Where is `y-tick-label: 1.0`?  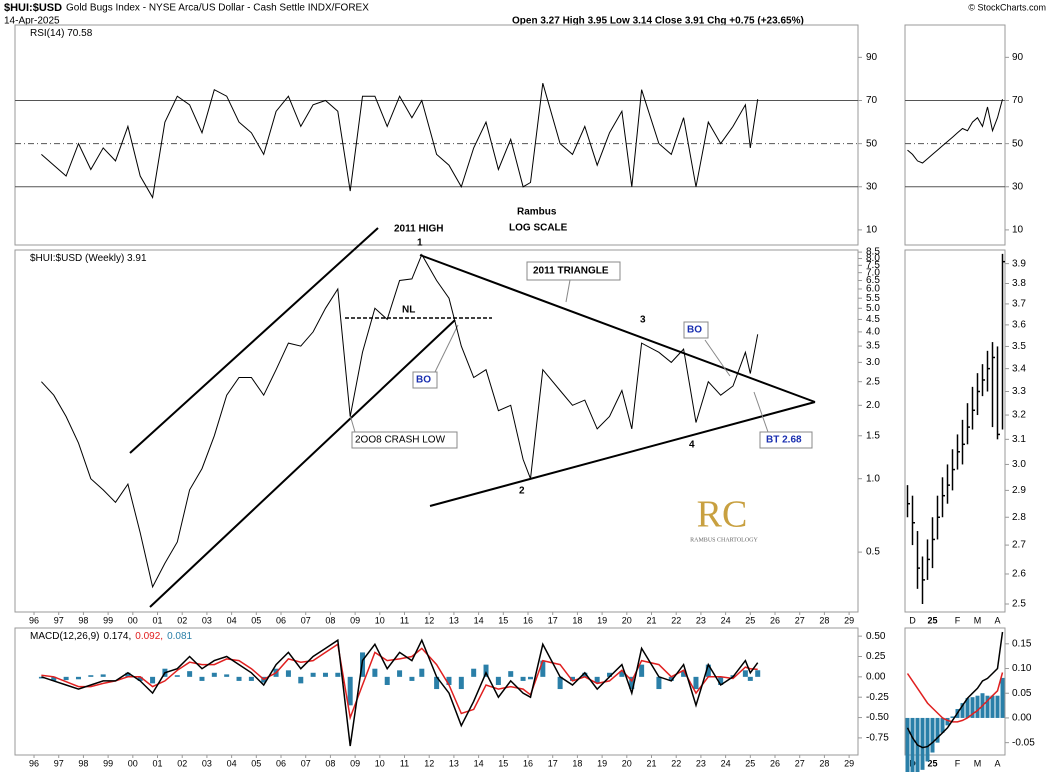
y-tick-label: 1.0 is located at coordinates (873, 478).